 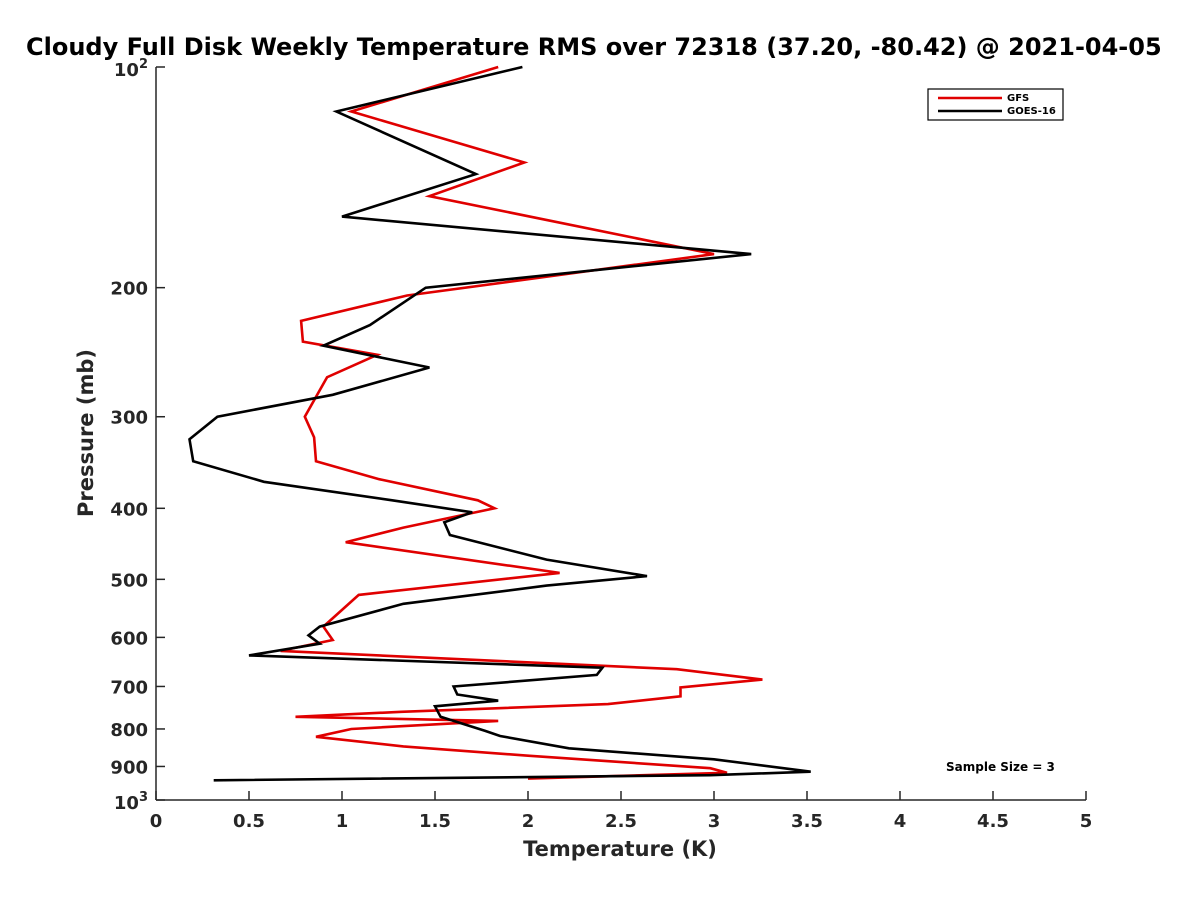 What do you see at coordinates (1000, 767) in the screenshot?
I see `sample-size-annotation: Sample Size = 3` at bounding box center [1000, 767].